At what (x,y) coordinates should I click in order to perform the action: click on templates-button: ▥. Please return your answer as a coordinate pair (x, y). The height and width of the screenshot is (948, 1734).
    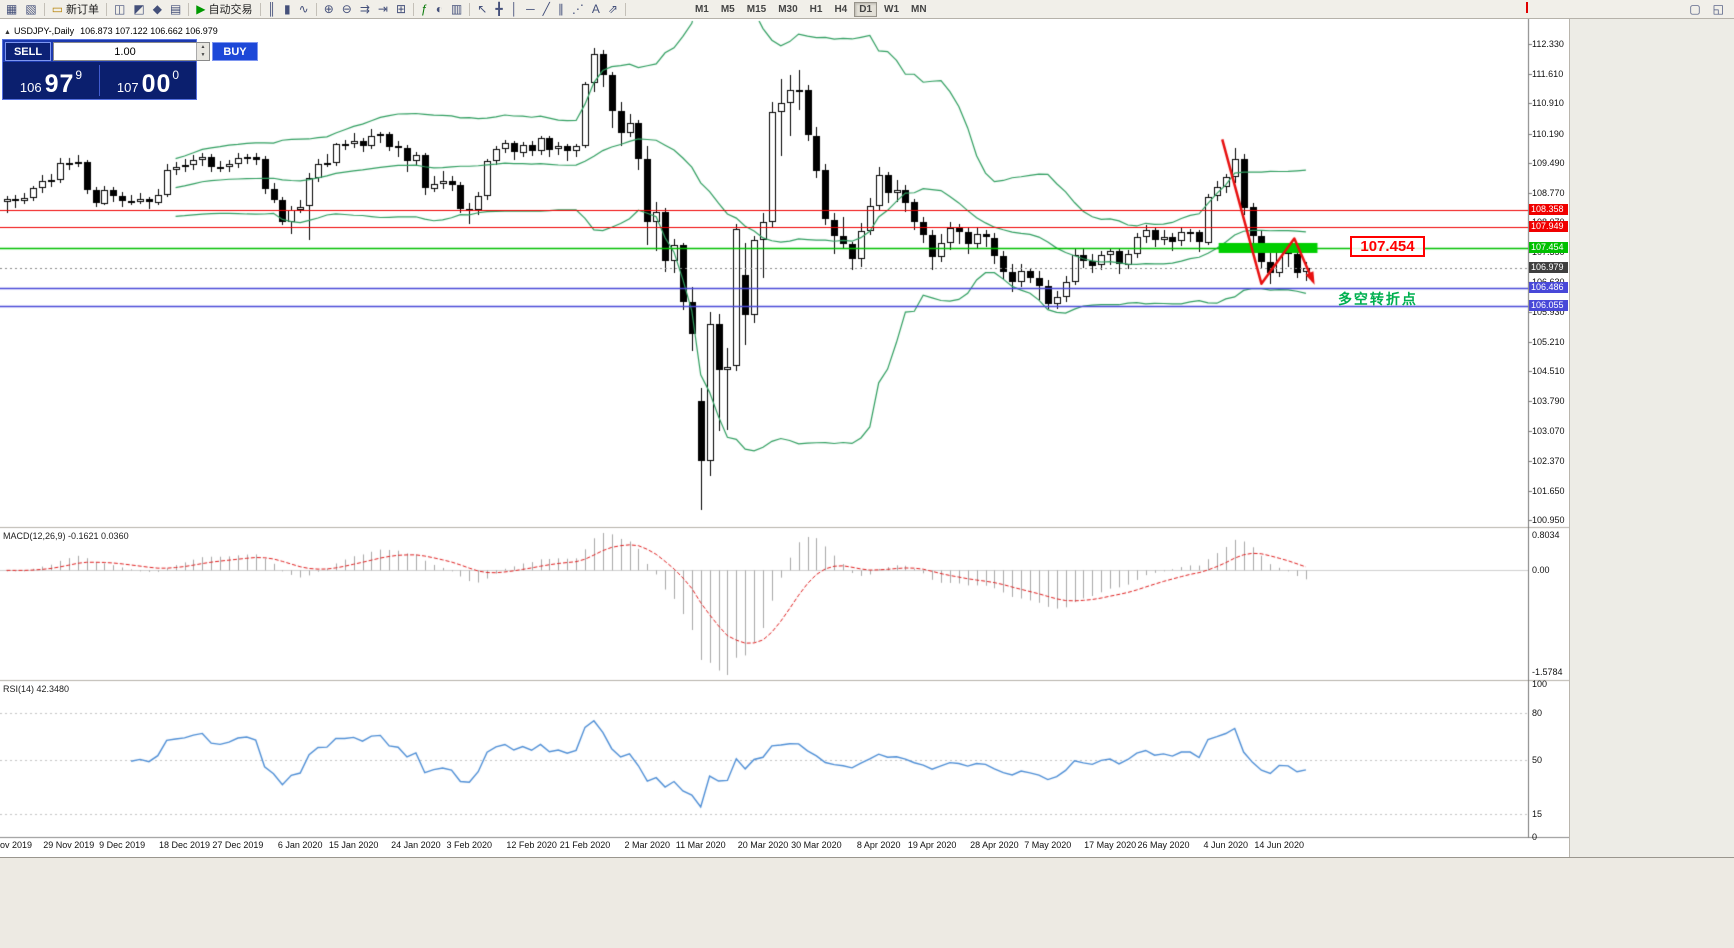
    Looking at the image, I should click on (456, 9).